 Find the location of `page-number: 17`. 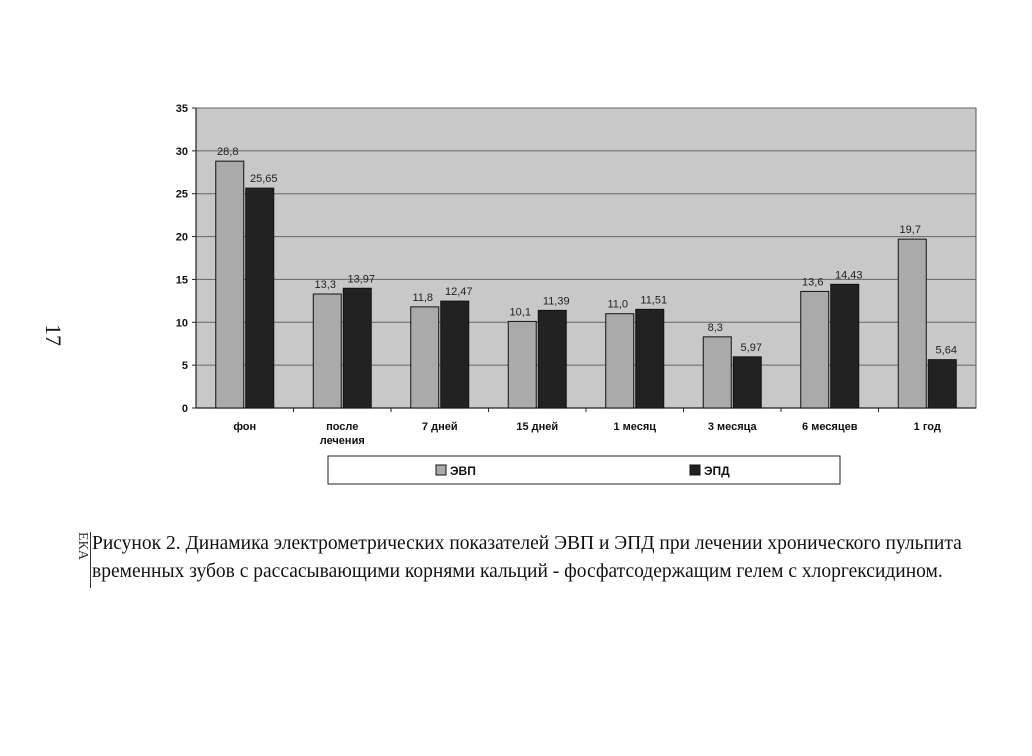

page-number: 17 is located at coordinates (53, 335).